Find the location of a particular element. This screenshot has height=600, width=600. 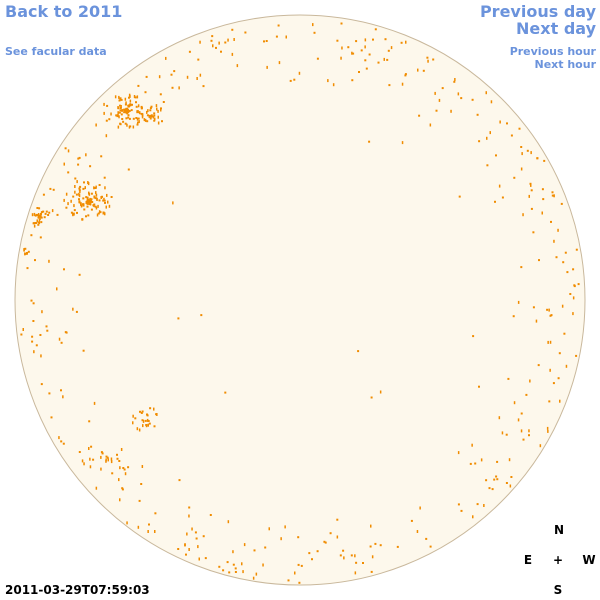

previous-day-link: Previous day is located at coordinates (537, 11).